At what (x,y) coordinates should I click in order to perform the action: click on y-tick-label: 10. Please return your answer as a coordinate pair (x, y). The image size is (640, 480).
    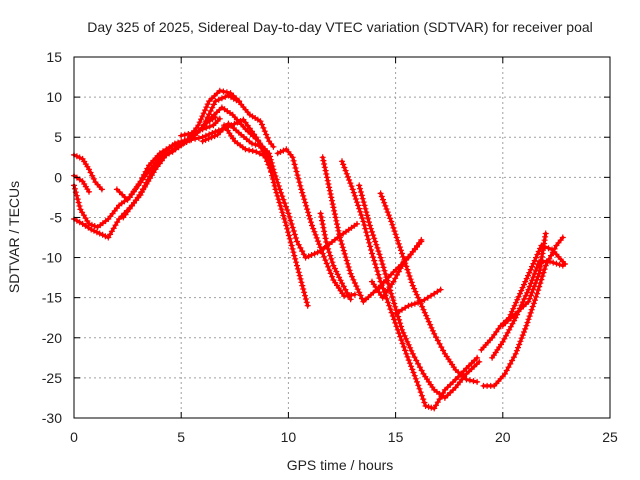
    Looking at the image, I should click on (54, 97).